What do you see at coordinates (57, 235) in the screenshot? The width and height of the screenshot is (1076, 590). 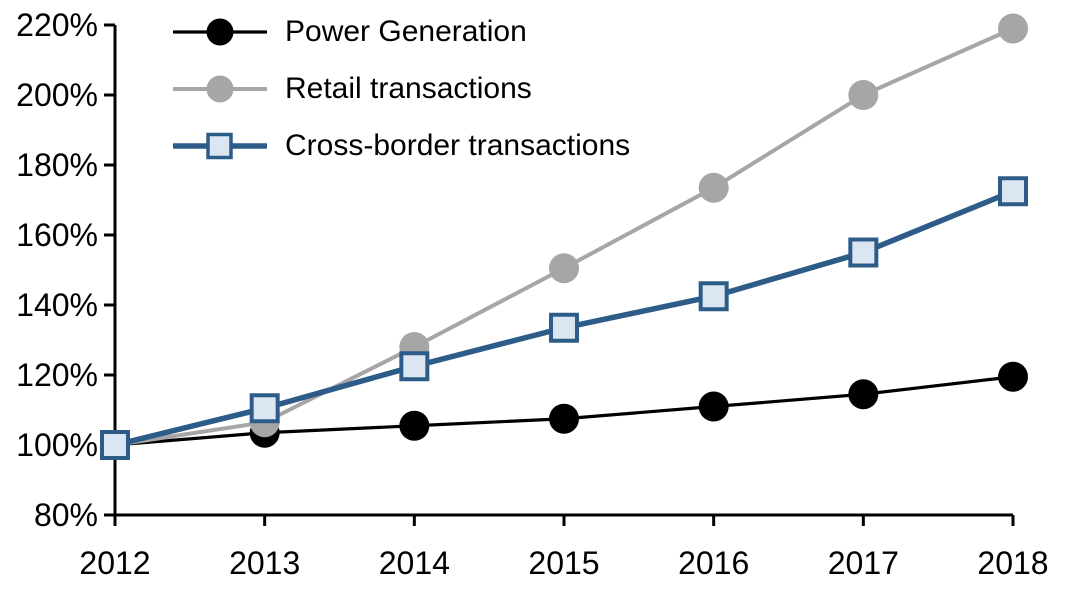 I see `y-tick-label: 160%` at bounding box center [57, 235].